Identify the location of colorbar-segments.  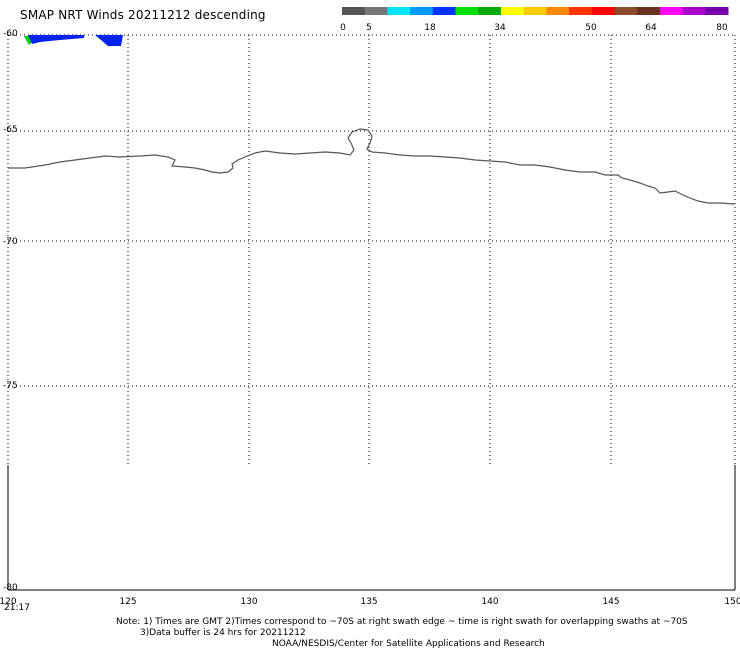
(535, 11).